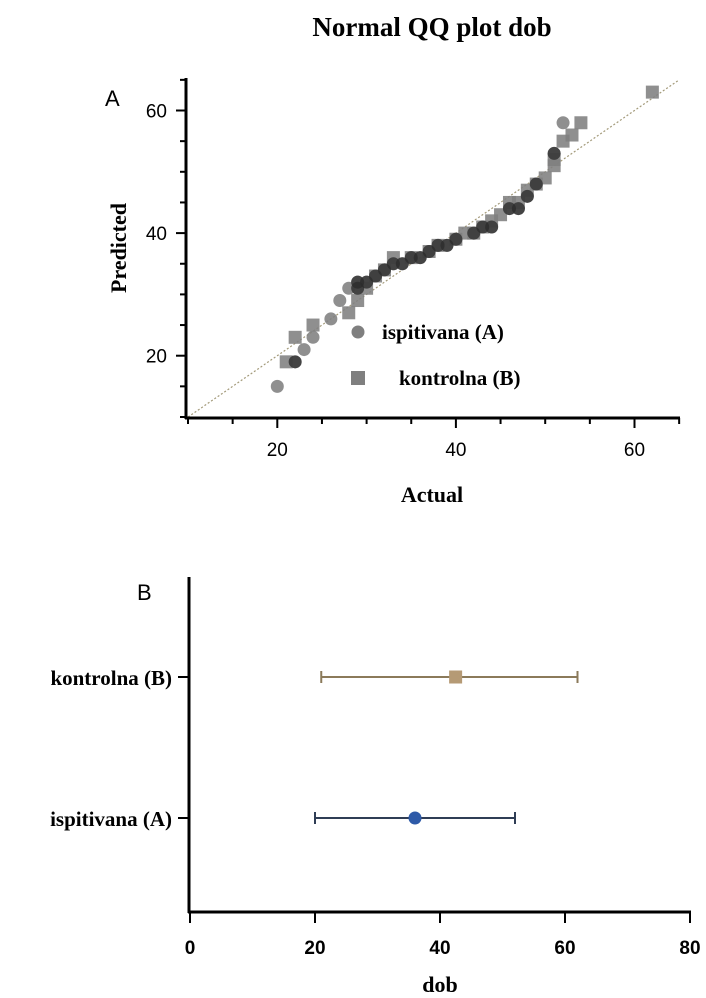  Describe the element at coordinates (118, 248) in the screenshot. I see `y-axis-label: Predicted` at that location.